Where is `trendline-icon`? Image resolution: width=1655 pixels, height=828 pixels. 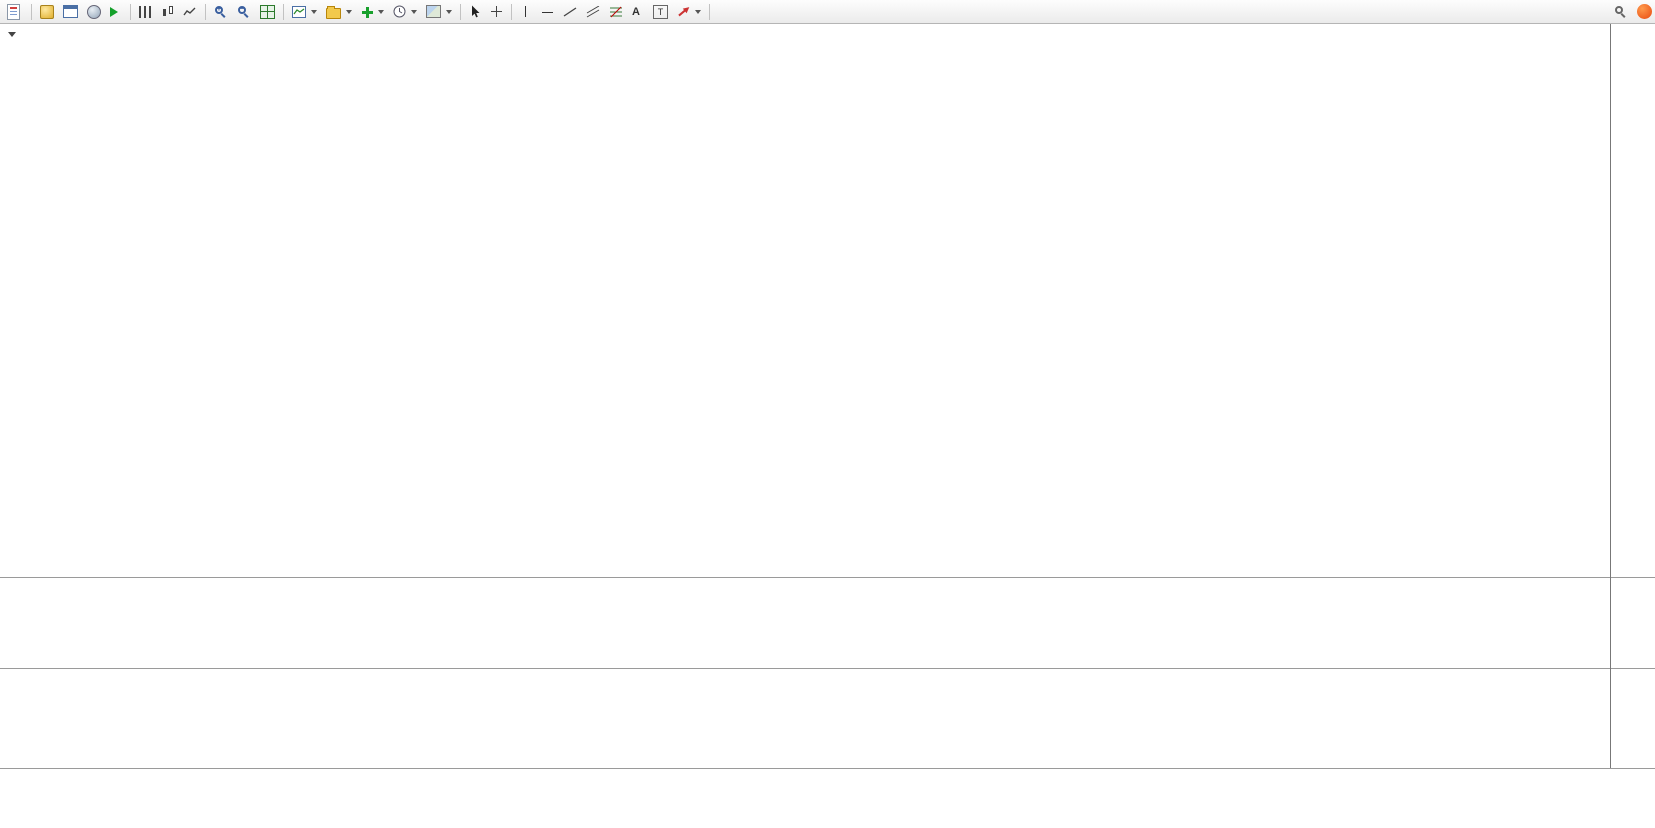
trendline-icon is located at coordinates (570, 11).